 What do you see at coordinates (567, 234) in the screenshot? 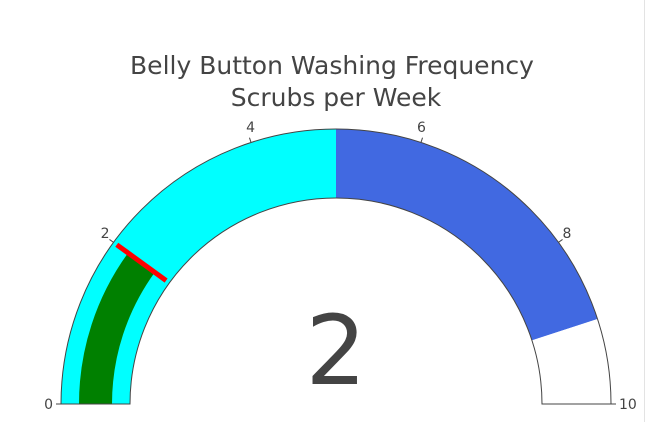
I see `gauge-tick-label: 8` at bounding box center [567, 234].